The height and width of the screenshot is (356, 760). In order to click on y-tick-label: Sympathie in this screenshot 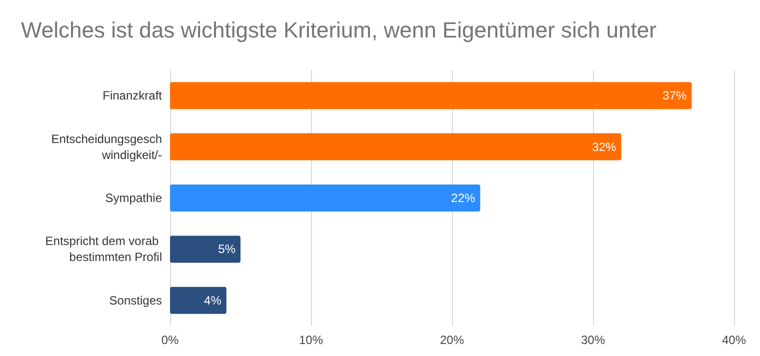, I will do `click(133, 198)`.